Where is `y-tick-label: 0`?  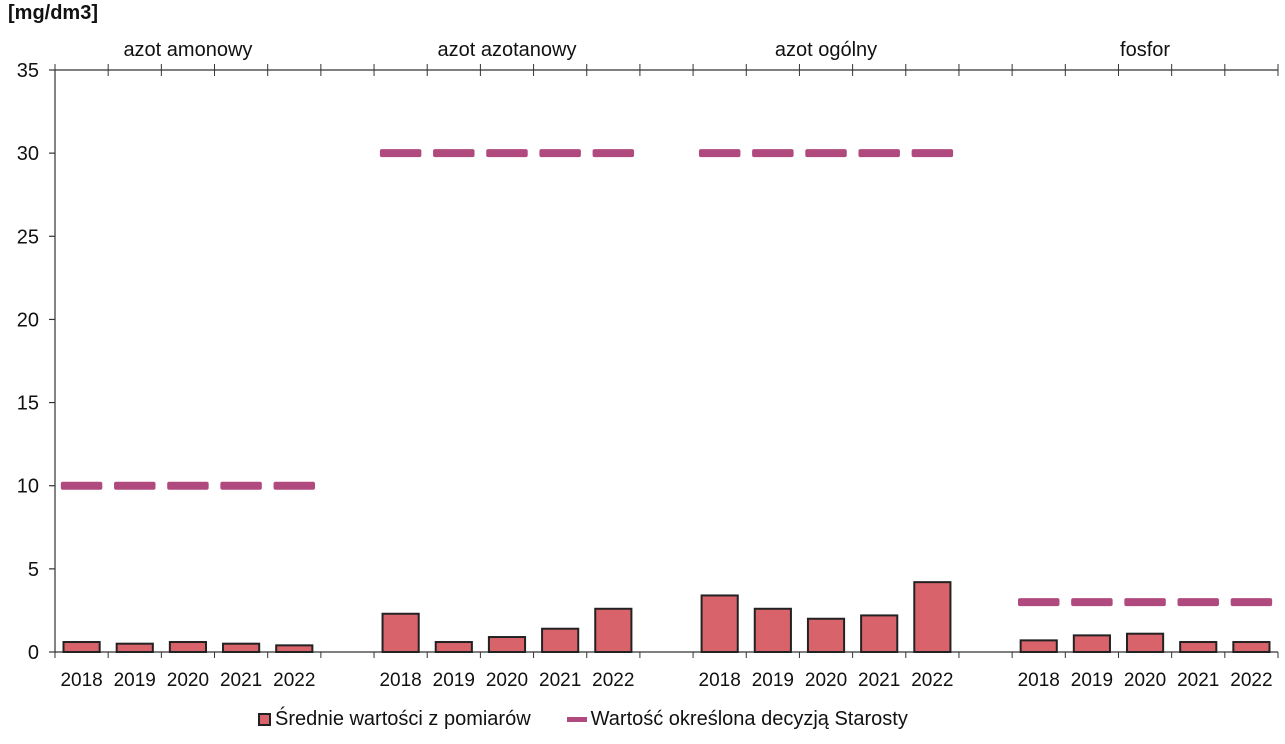 y-tick-label: 0 is located at coordinates (33, 653).